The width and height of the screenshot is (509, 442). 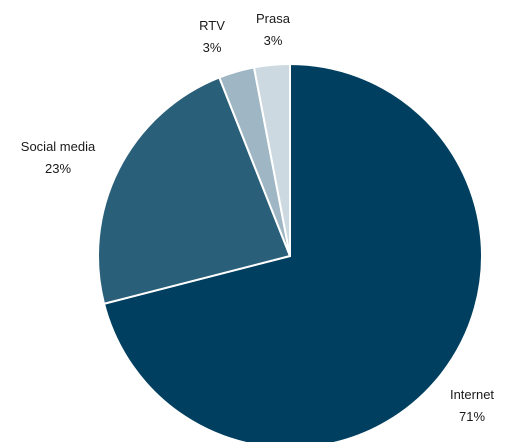 I want to click on slice-value-prasa: 3%, so click(x=273, y=40).